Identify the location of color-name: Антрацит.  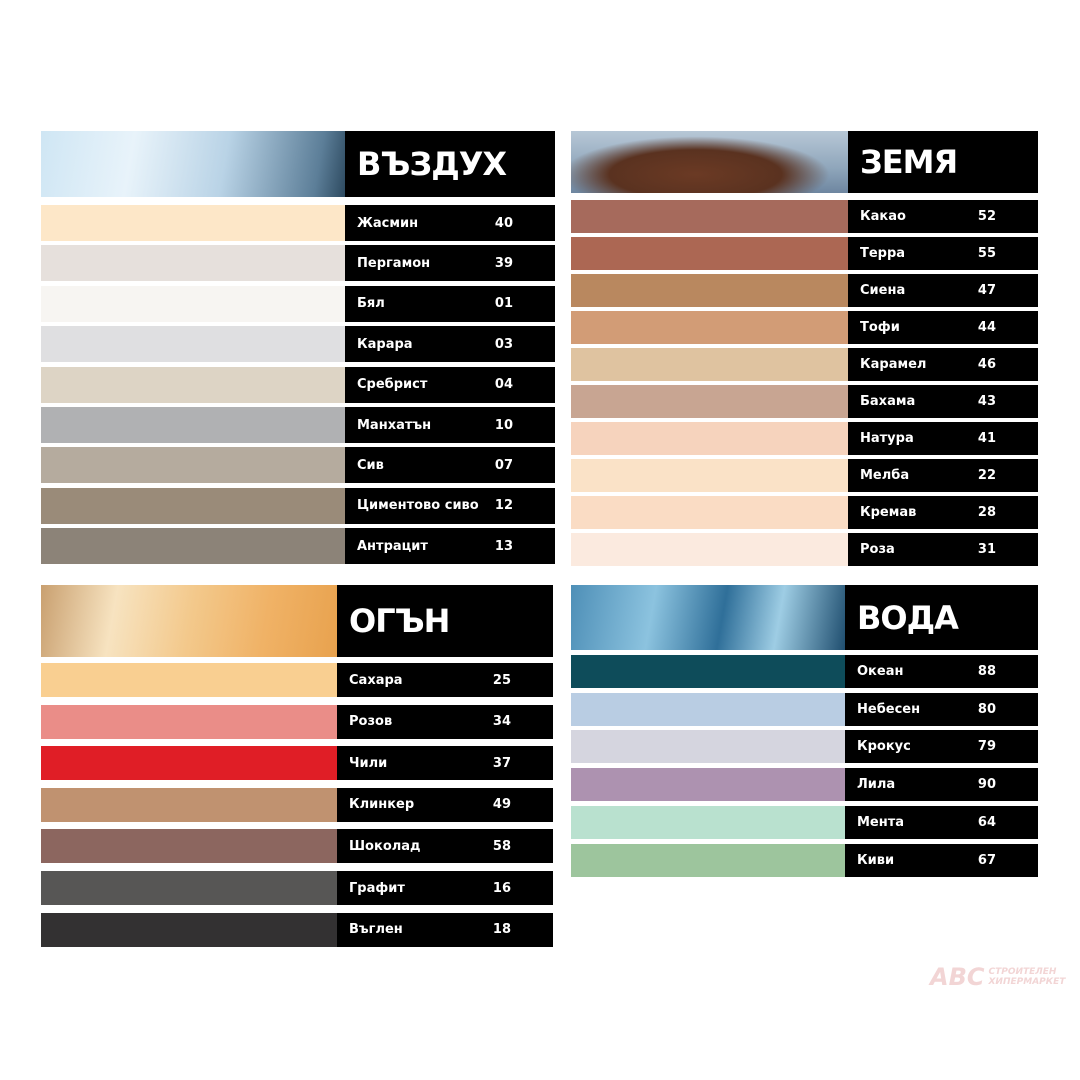
(392, 546).